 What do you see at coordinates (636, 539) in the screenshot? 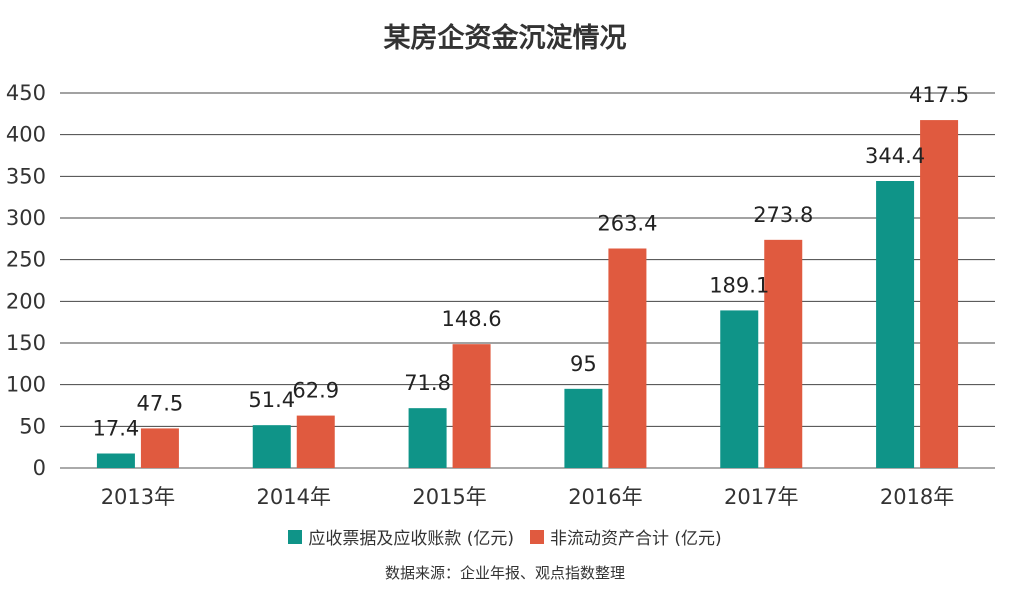
I see `legend-label-noncurrent-assets: 非流动资产合计 (亿元)` at bounding box center [636, 539].